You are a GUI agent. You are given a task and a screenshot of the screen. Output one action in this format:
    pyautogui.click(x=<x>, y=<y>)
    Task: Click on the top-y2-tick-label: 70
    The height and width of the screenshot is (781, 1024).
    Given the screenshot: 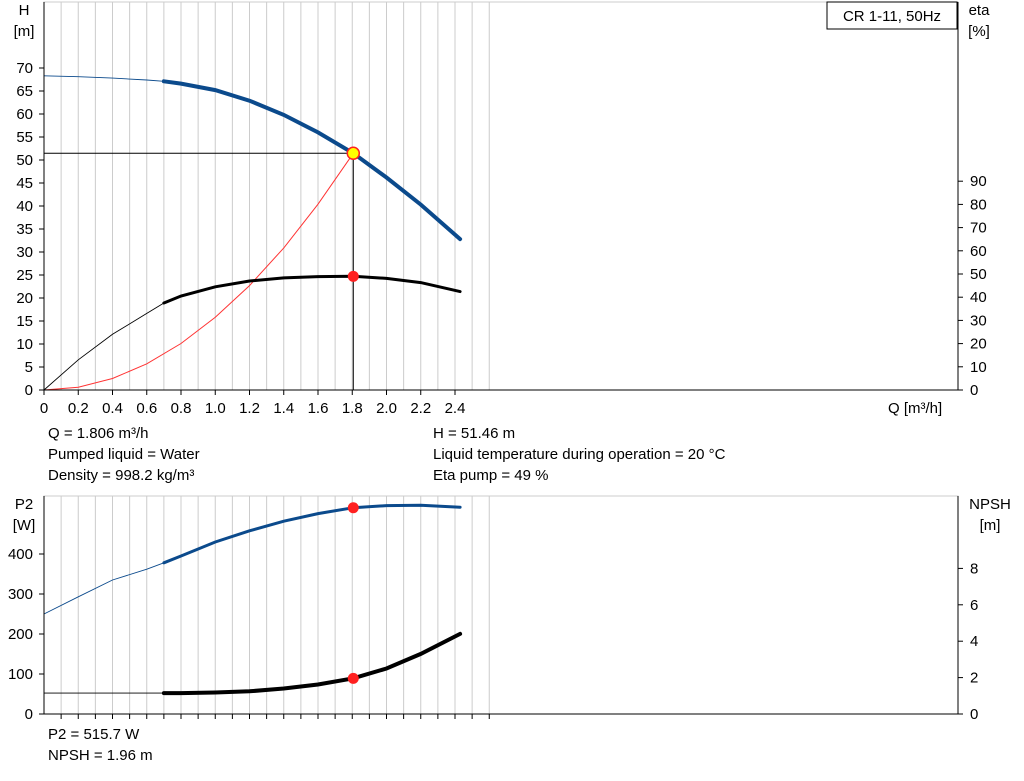 What is the action you would take?
    pyautogui.click(x=978, y=228)
    